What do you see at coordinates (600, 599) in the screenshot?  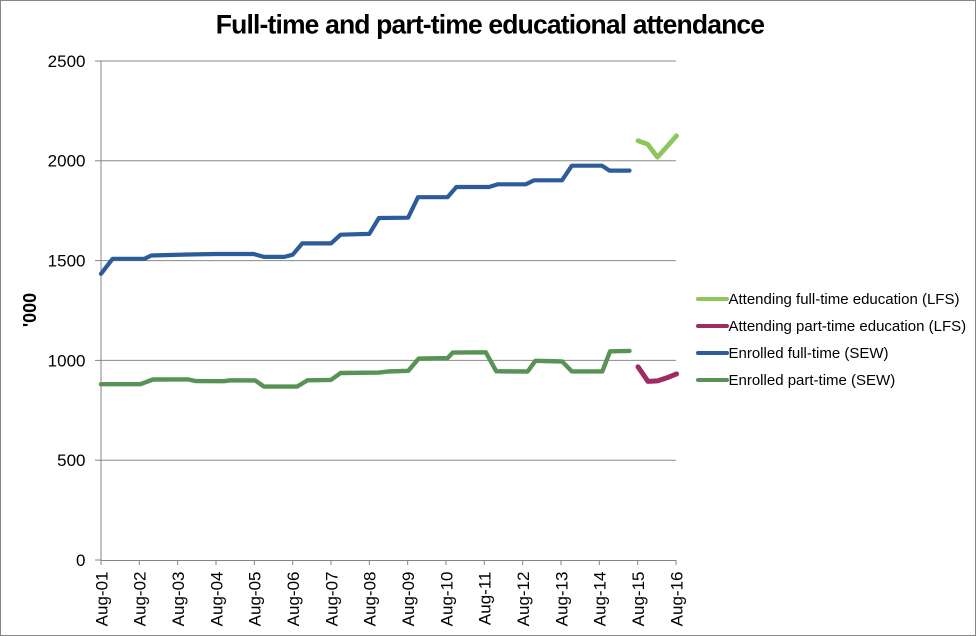 I see `svg-text: Aug-14` at bounding box center [600, 599].